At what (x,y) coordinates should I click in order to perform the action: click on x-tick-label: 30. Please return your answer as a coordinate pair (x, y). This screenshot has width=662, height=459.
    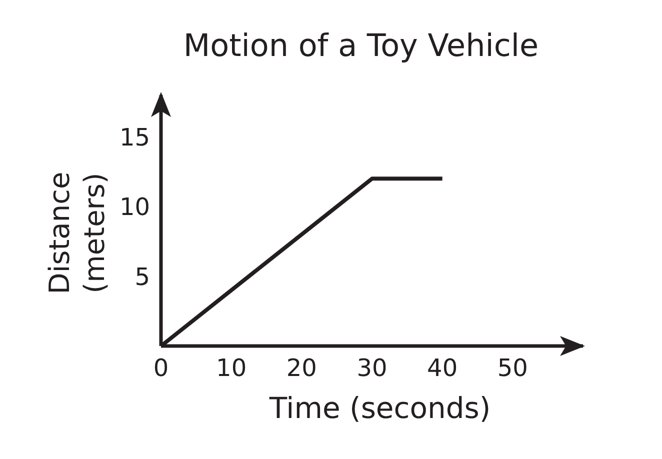
    Looking at the image, I should click on (372, 368).